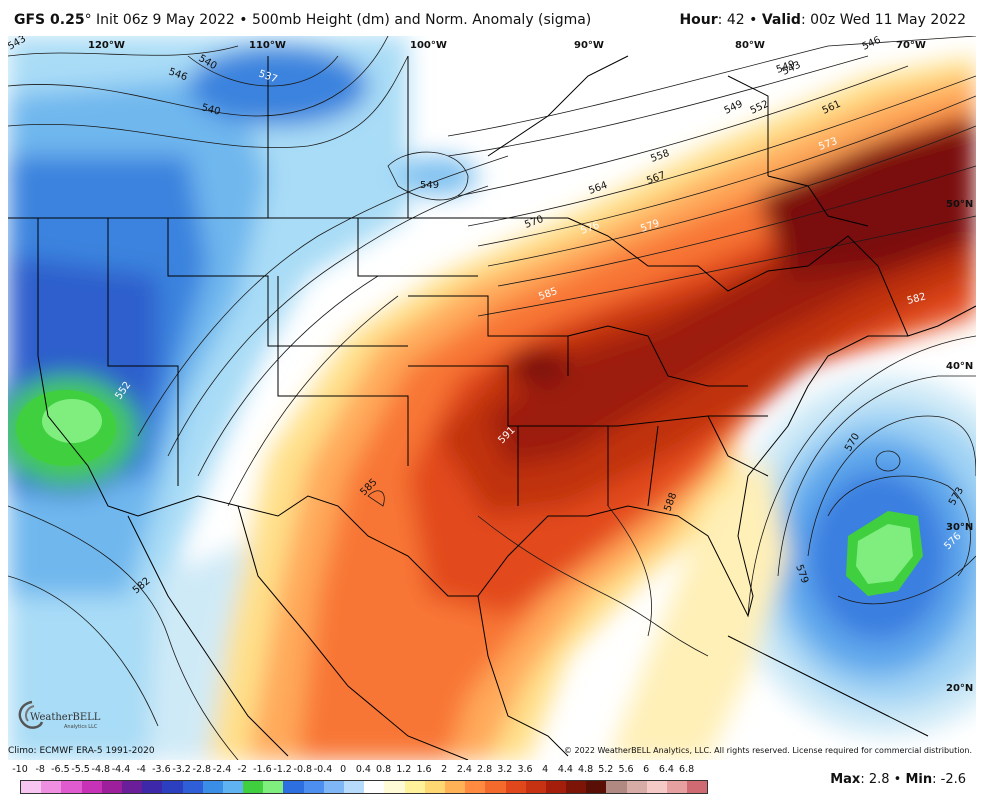 The width and height of the screenshot is (984, 808). I want to click on climo-note: Climo: ECMWF ERA-5 1991-2020, so click(81, 751).